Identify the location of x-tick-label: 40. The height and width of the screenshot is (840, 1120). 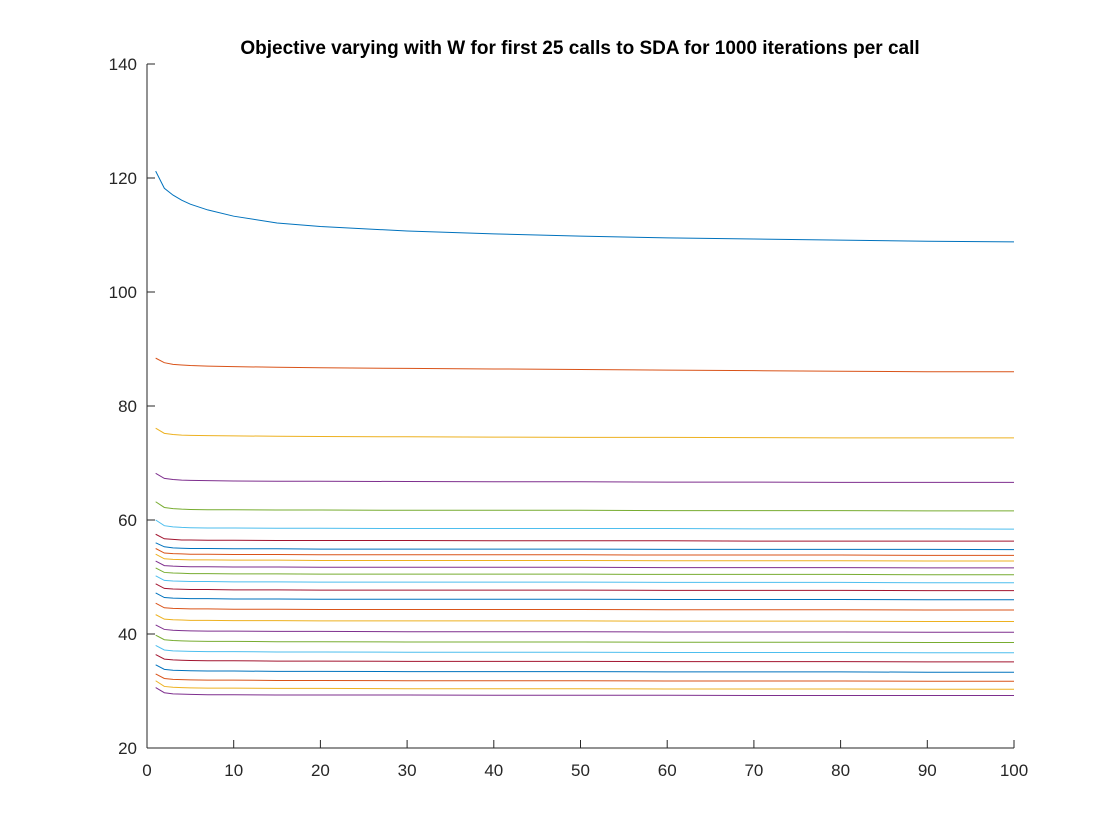
(493, 770).